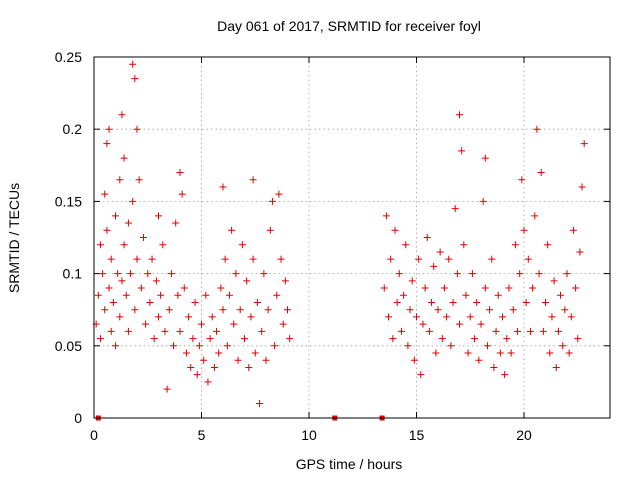  I want to click on y-tick-label: 0.05, so click(68, 346).